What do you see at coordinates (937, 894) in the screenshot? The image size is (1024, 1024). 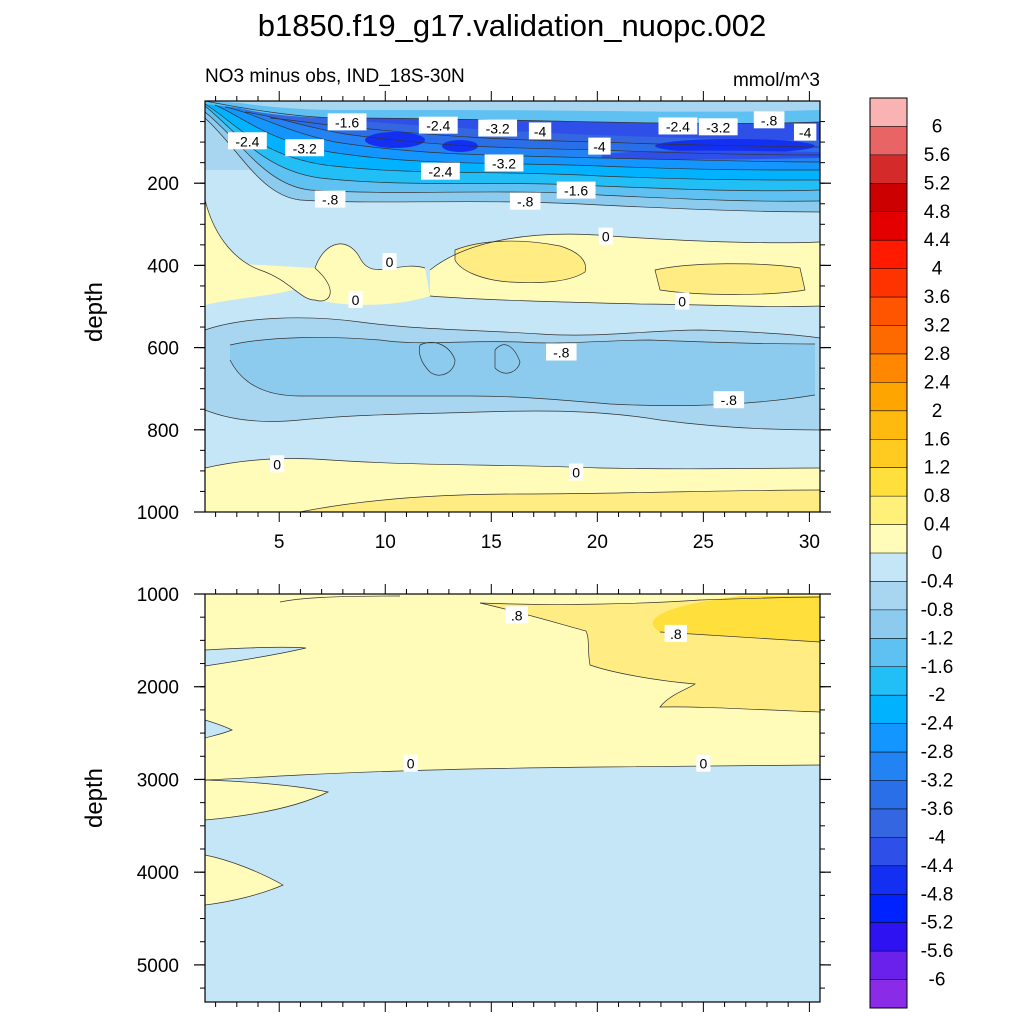 I see `colorbar-label: -4.8` at bounding box center [937, 894].